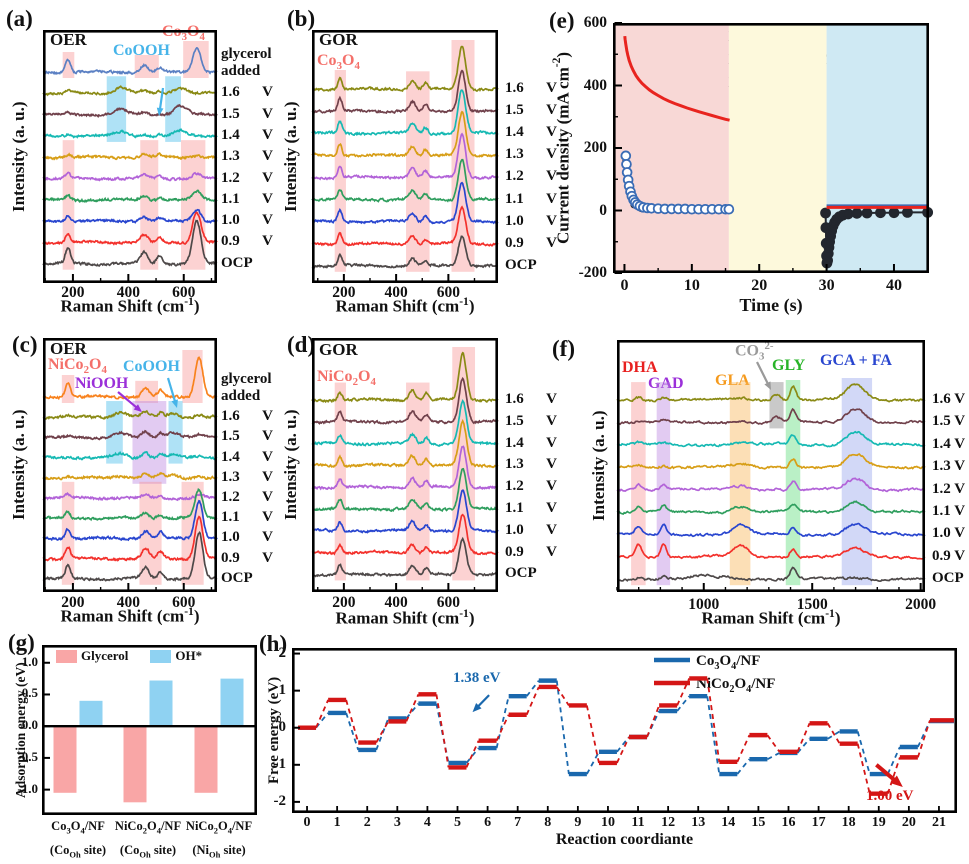 Image resolution: width=969 pixels, height=864 pixels. Describe the element at coordinates (151, 366) in the screenshot. I see `panel-c-label-coooh: CoOOH` at that location.